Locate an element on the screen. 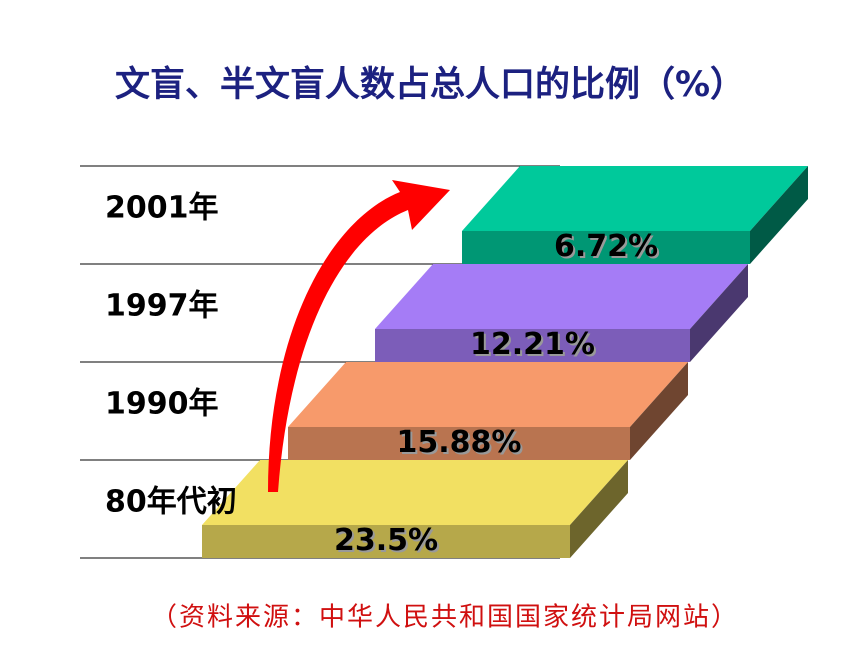 Image resolution: width=860 pixels, height=645 pixels. value-label: 6.72% is located at coordinates (606, 246).